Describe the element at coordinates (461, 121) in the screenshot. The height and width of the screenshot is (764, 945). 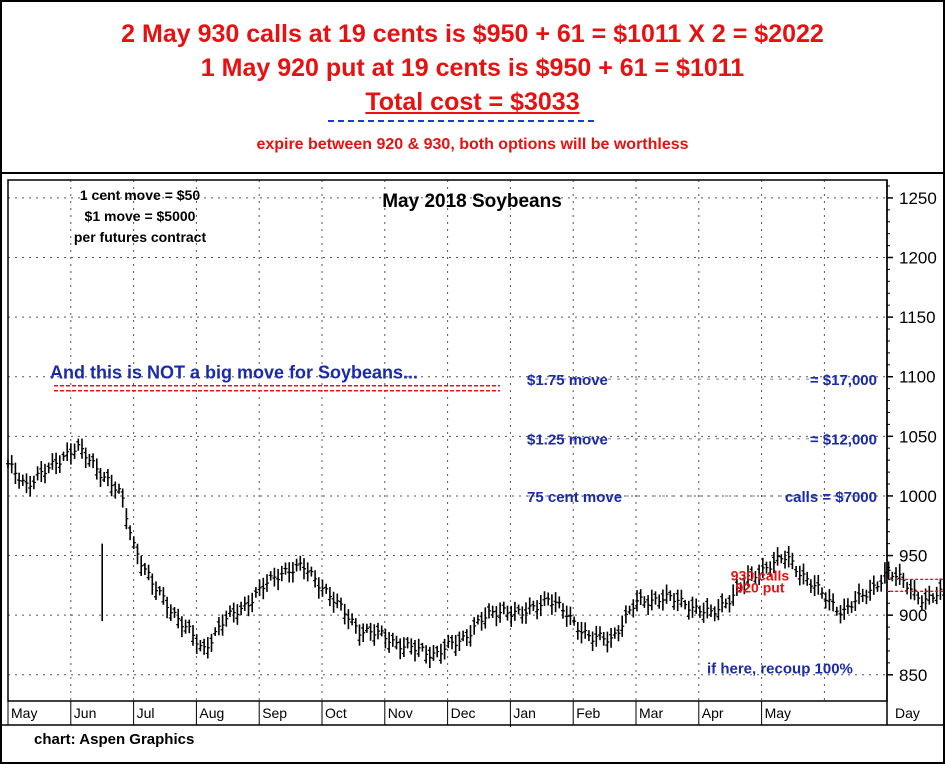
I see `total-cost-dashed-underline` at that location.